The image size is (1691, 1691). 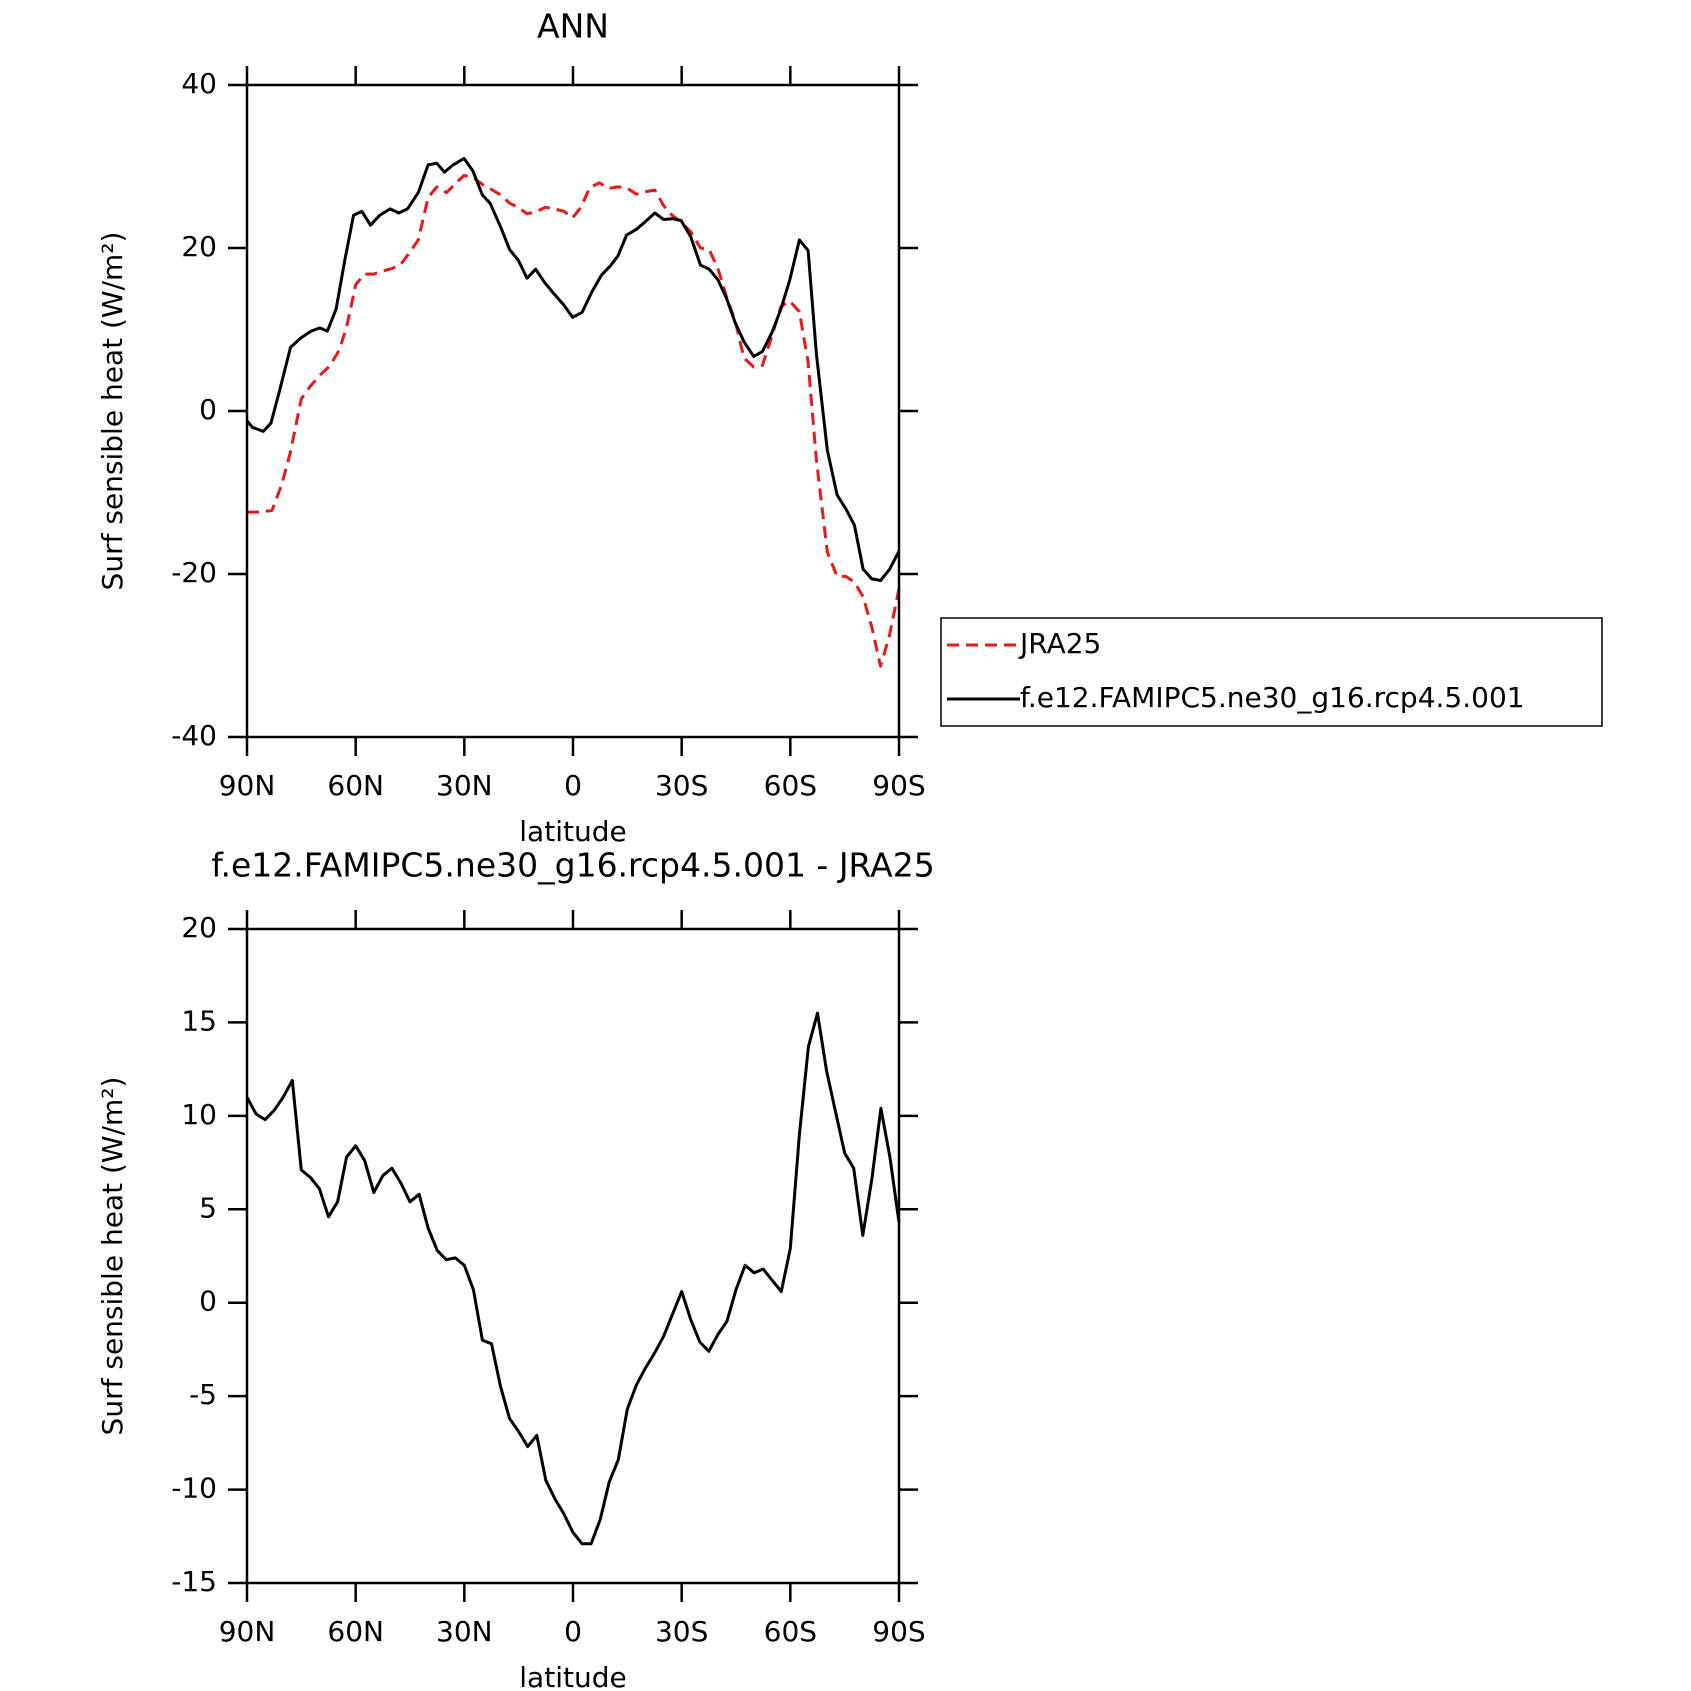 What do you see at coordinates (1271, 672) in the screenshot?
I see `legend-box` at bounding box center [1271, 672].